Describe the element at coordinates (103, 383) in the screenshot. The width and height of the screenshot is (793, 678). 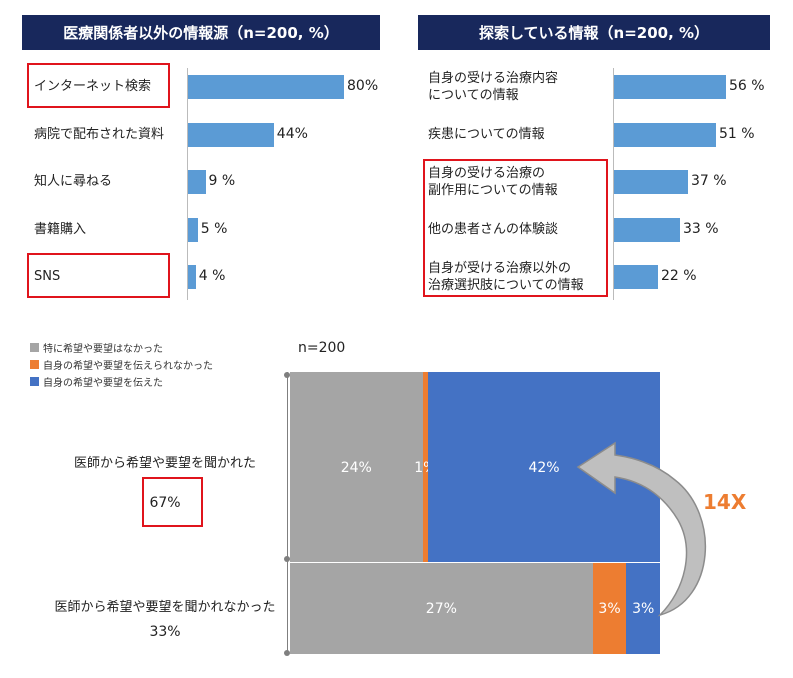
I see `legend-label: 自身の希望や要望を伝えた` at that location.